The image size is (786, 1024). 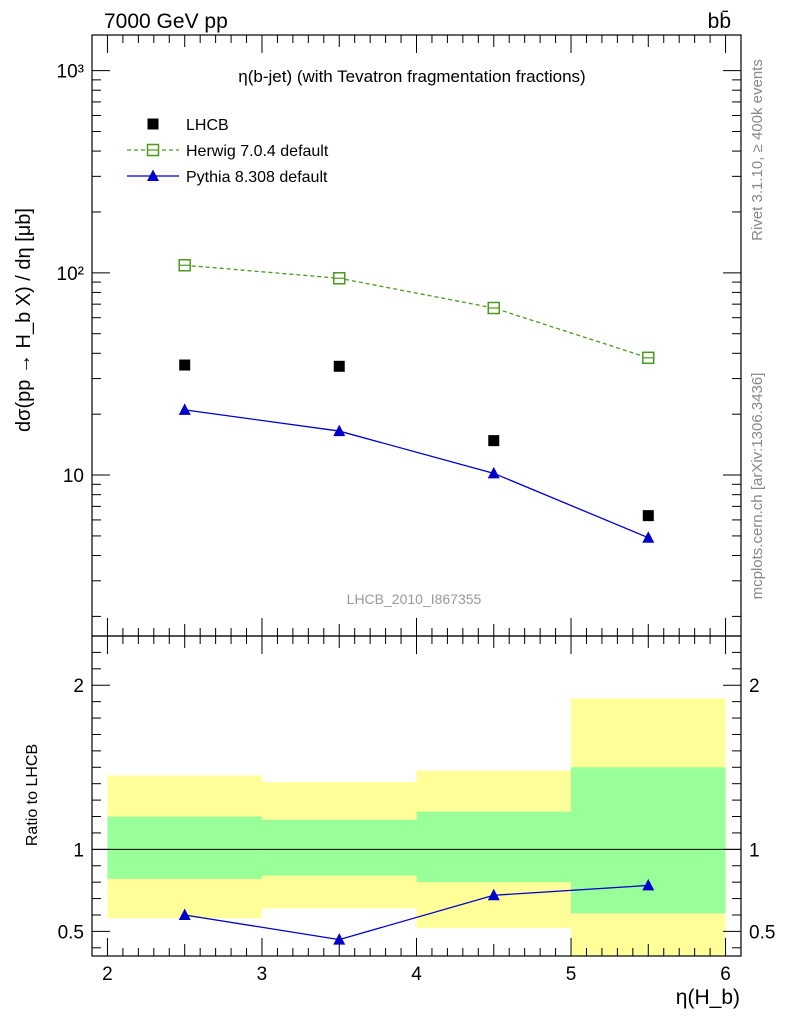 I want to click on process-label: bb̄, so click(x=719, y=21).